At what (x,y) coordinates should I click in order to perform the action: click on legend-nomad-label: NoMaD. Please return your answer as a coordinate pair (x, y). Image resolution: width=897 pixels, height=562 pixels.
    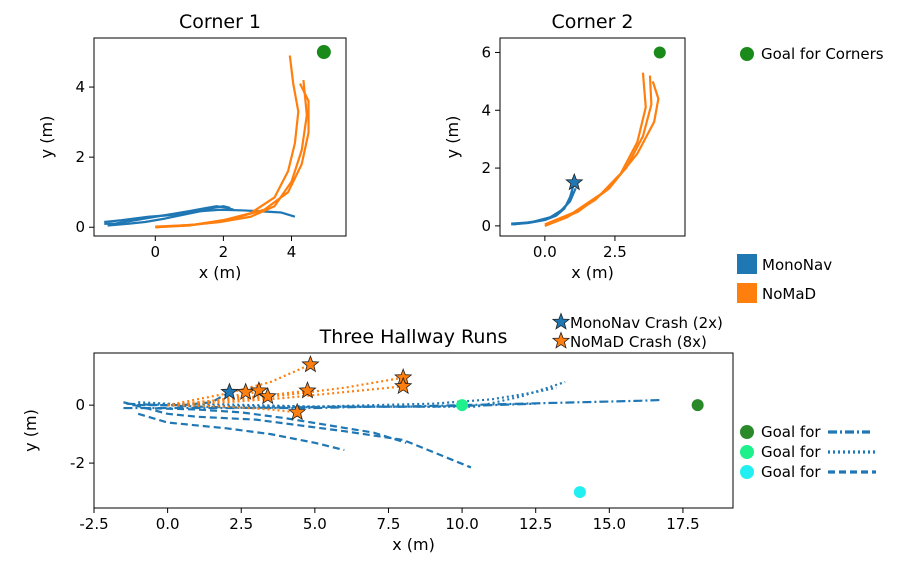
    Looking at the image, I should click on (789, 294).